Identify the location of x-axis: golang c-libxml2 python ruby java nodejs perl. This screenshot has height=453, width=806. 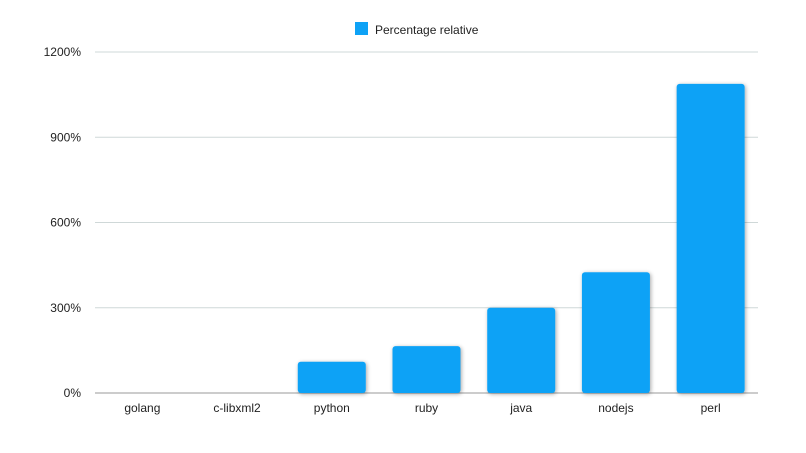
(422, 408).